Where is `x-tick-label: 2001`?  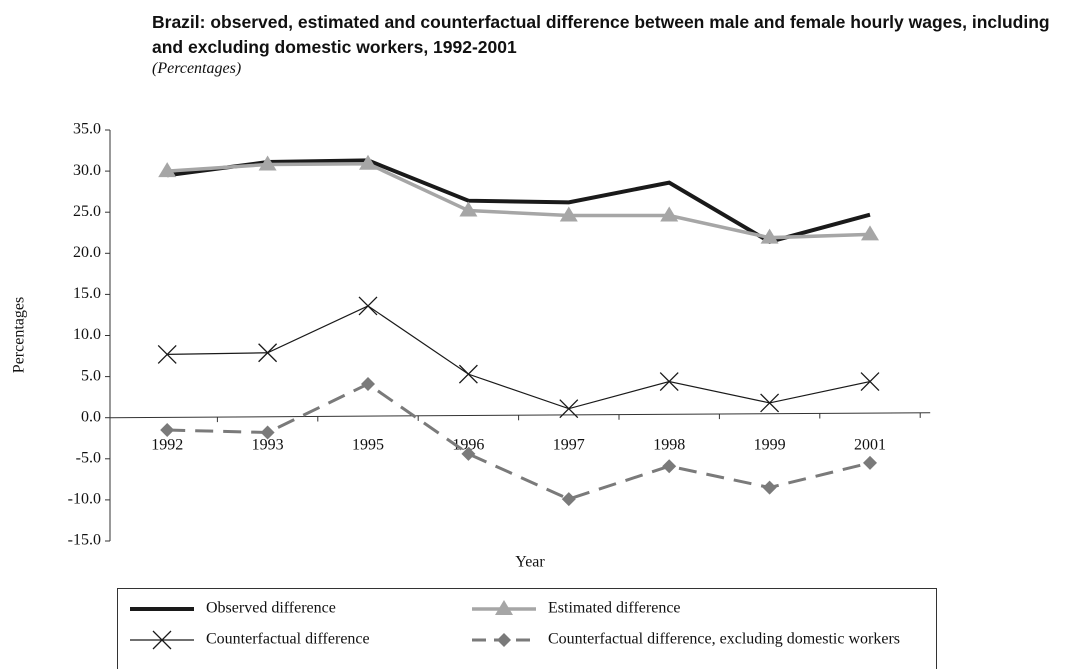
x-tick-label: 2001 is located at coordinates (870, 444).